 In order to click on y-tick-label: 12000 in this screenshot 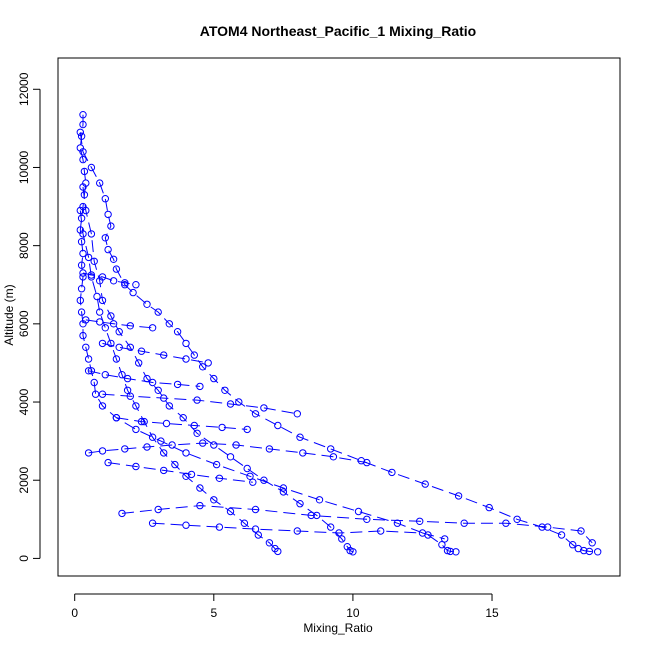, I will do `click(24, 89)`.